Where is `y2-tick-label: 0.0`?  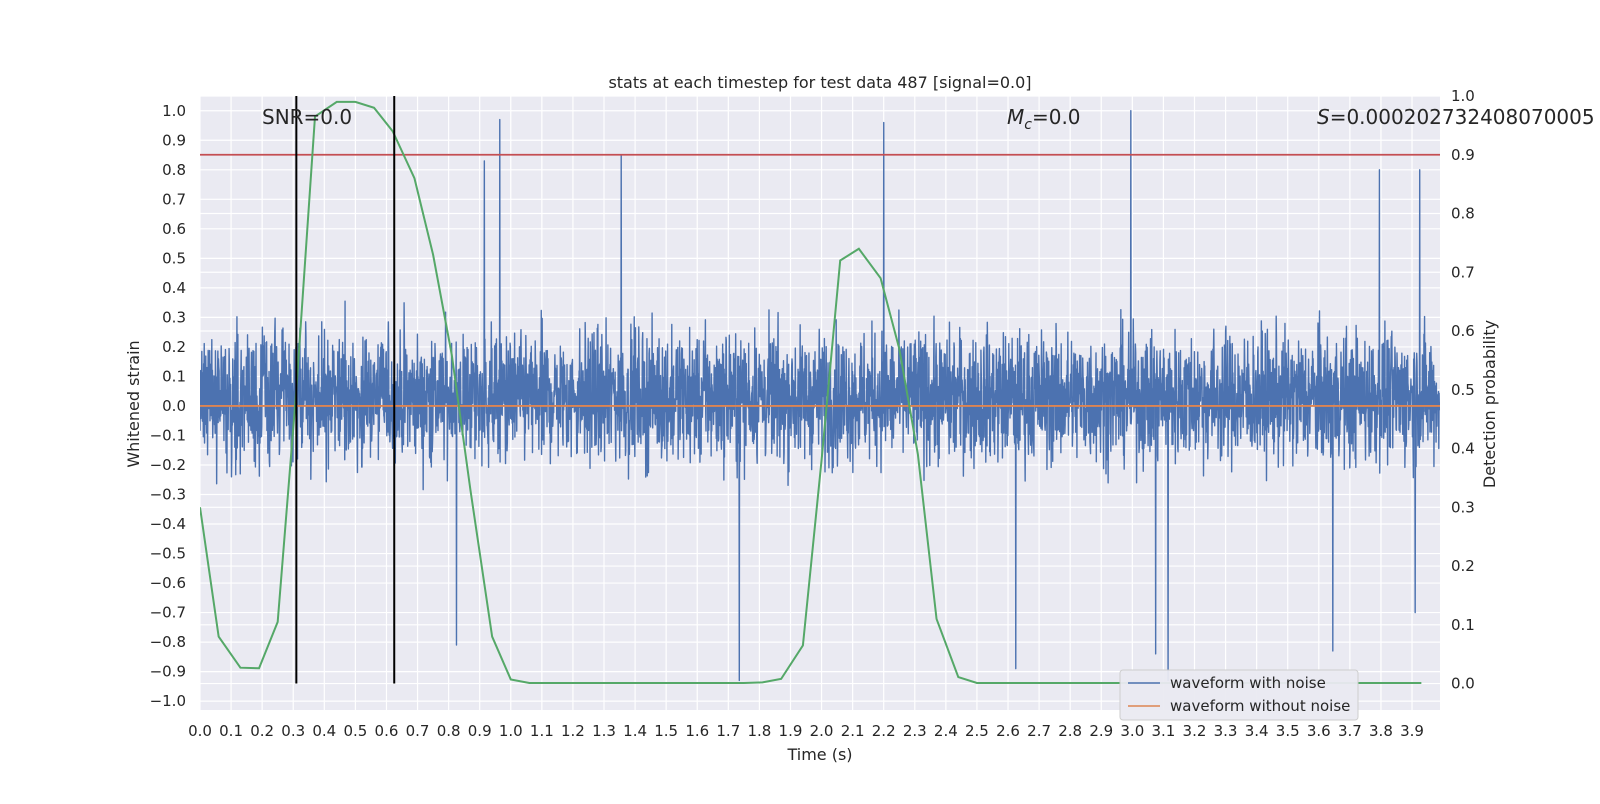 y2-tick-label: 0.0 is located at coordinates (1463, 684).